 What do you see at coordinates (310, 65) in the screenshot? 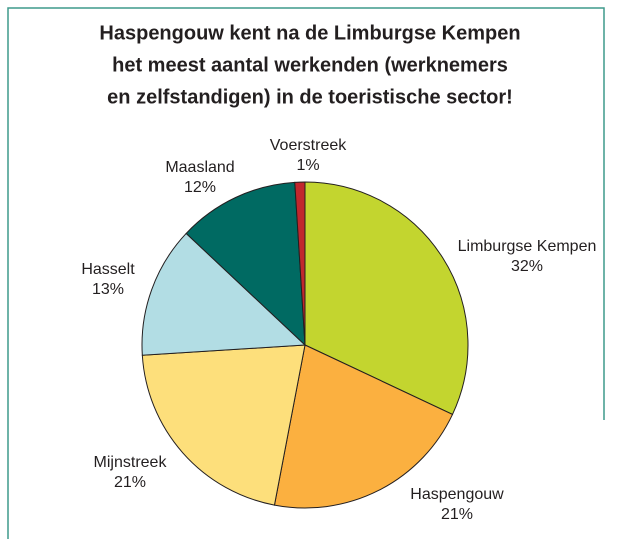
I see `chart-title: het meest aantal werkenden (werknemers` at bounding box center [310, 65].